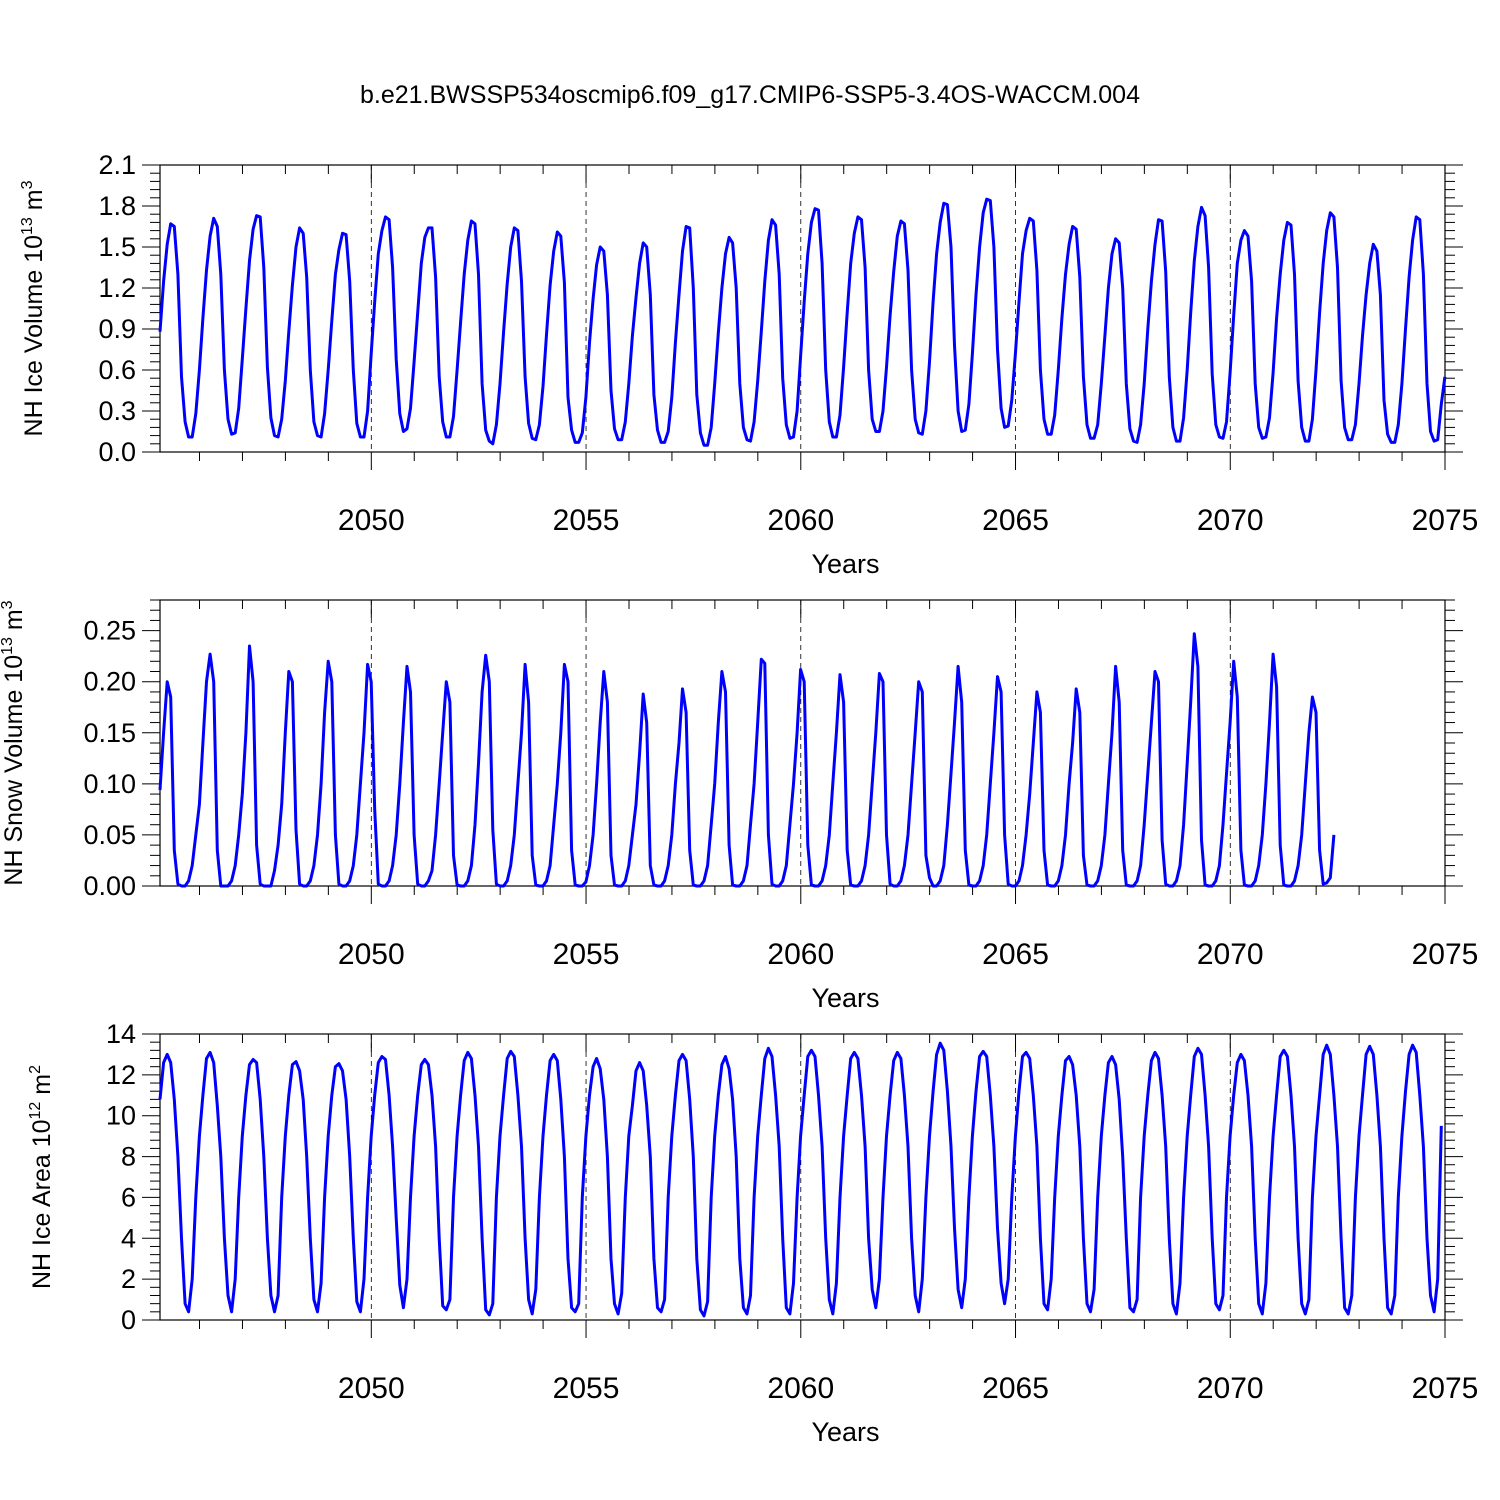  I want to click on ice-area-y-tick-label: 4, so click(128, 1238).